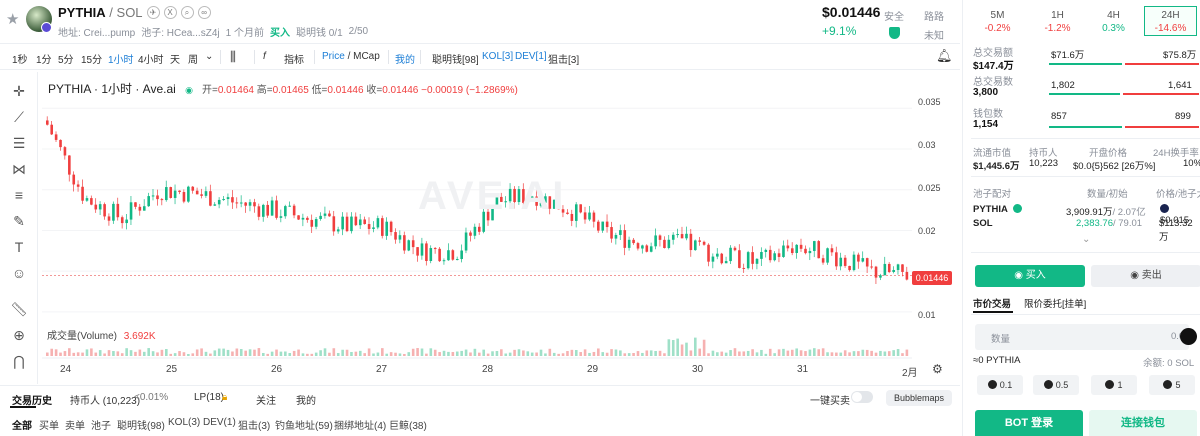 Image resolution: width=1200 pixels, height=436 pixels. I want to click on horizontal-lines-icon: ☰, so click(19, 143).